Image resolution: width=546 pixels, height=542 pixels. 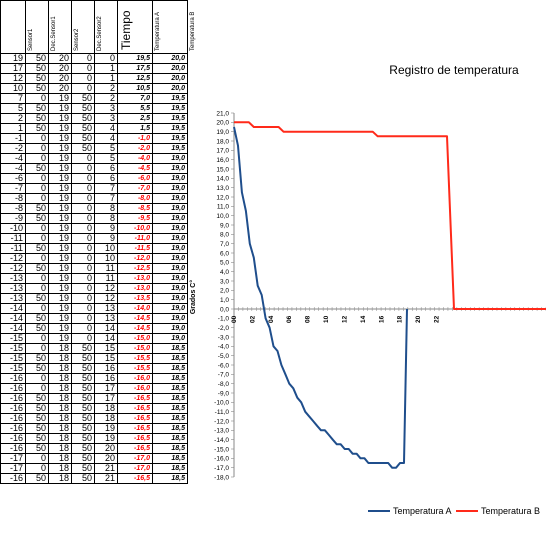 I want to click on y-tick-label: 7,0, so click(x=224, y=244).